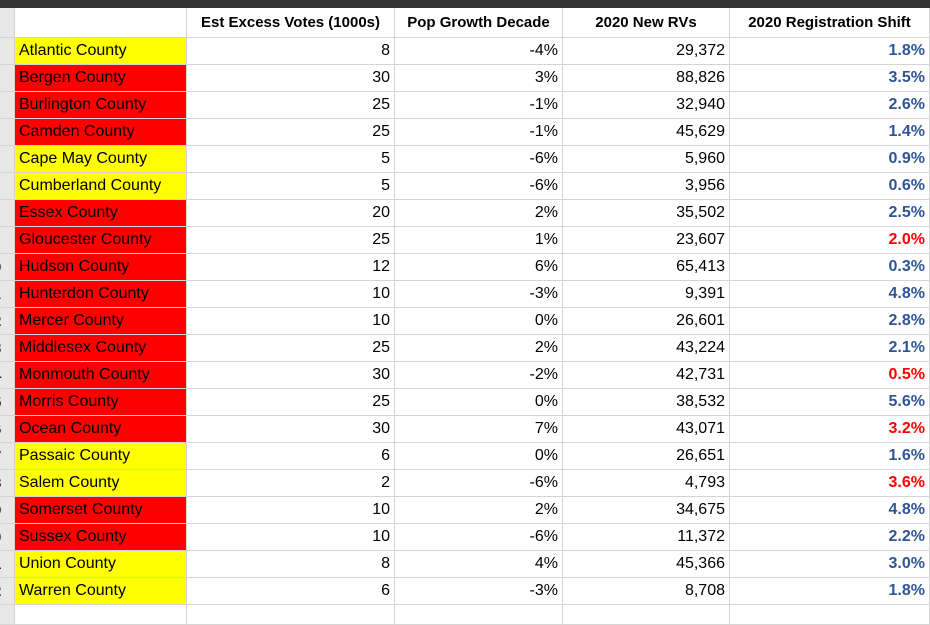 The width and height of the screenshot is (930, 625). I want to click on shift-cell: 2.5%, so click(830, 213).